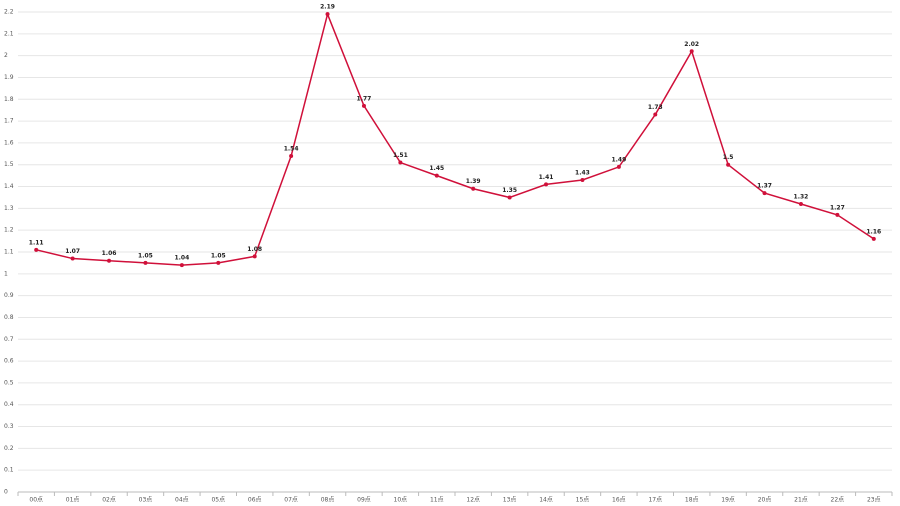  Describe the element at coordinates (9, 33) in the screenshot. I see `y-tick-label: 2.1` at that location.